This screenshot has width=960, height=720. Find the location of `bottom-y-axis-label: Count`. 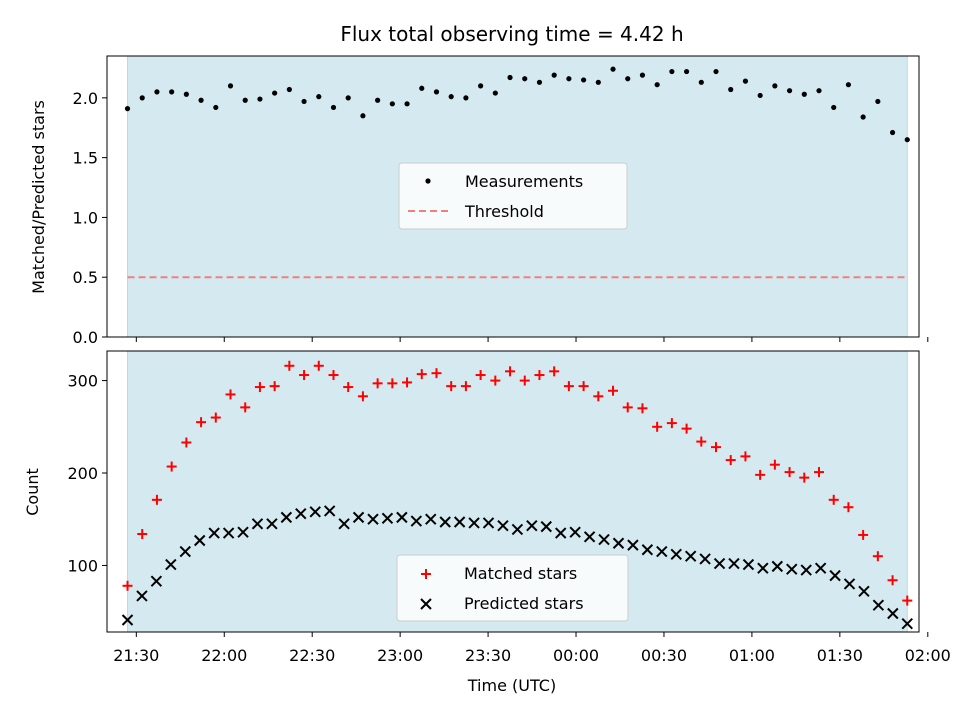

bottom-y-axis-label: Count is located at coordinates (32, 492).